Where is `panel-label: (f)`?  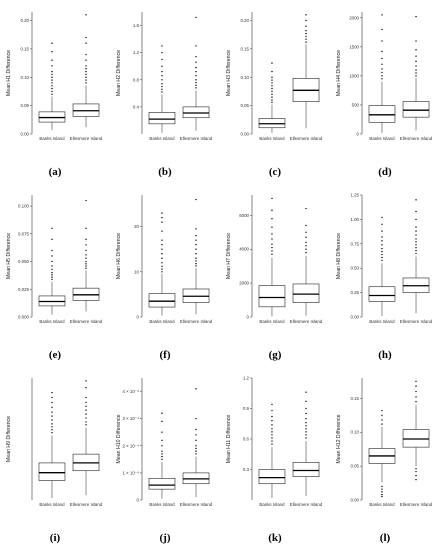 panel-label: (f) is located at coordinates (165, 355).